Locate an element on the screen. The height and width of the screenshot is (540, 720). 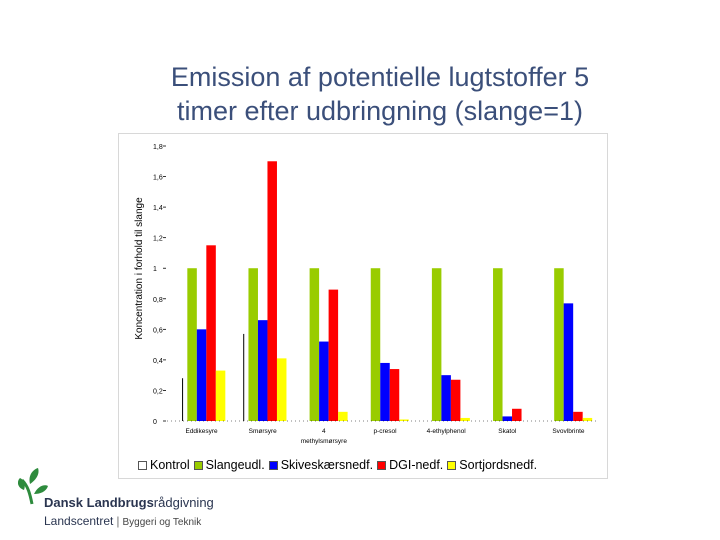
legend-item: Sortjordsnedf. is located at coordinates (492, 465).